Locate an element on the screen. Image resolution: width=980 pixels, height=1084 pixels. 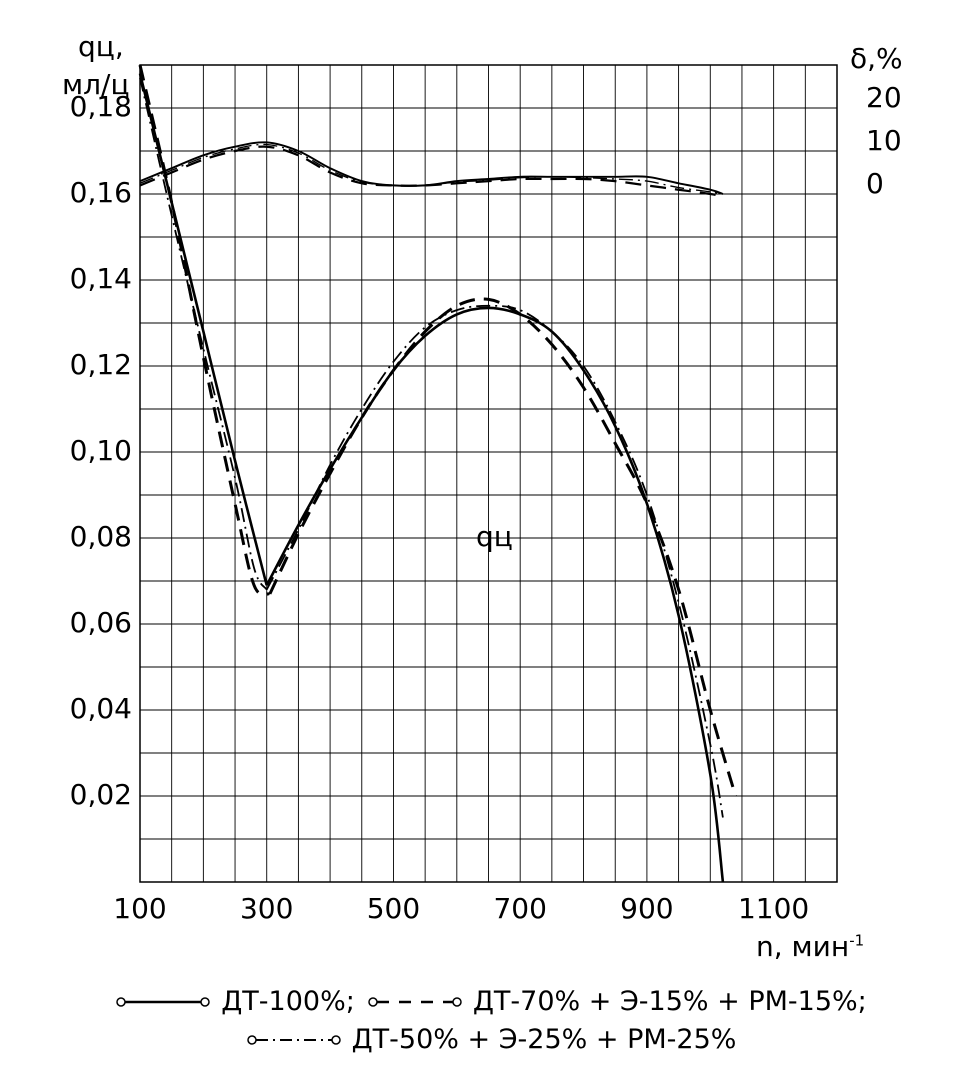
legend-item-solid: ДТ-100%; is located at coordinates (234, 1001).